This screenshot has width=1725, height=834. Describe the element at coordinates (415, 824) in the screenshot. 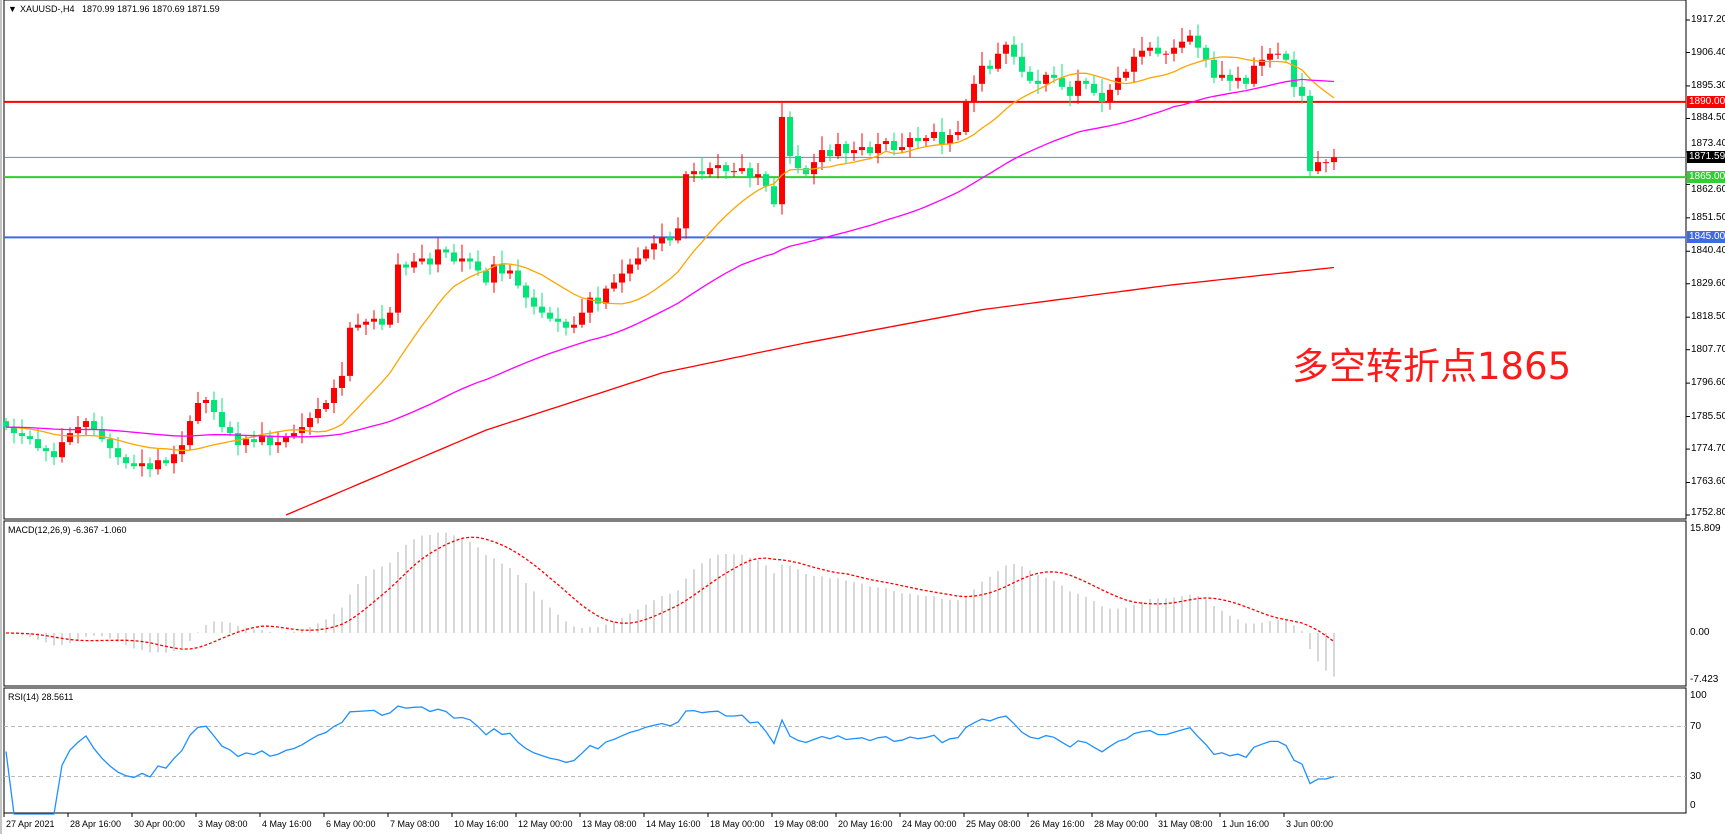

I see `time-axis-label: 7 May 08:00` at that location.